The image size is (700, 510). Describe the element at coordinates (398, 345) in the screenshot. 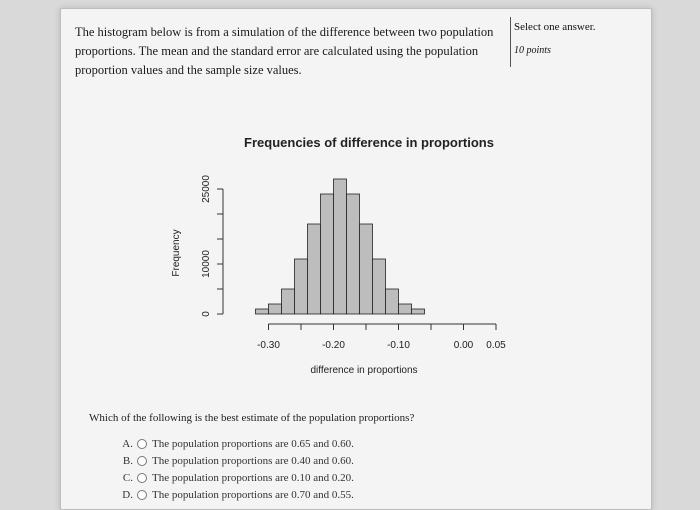

I see `x-tick-label: -0.10` at that location.